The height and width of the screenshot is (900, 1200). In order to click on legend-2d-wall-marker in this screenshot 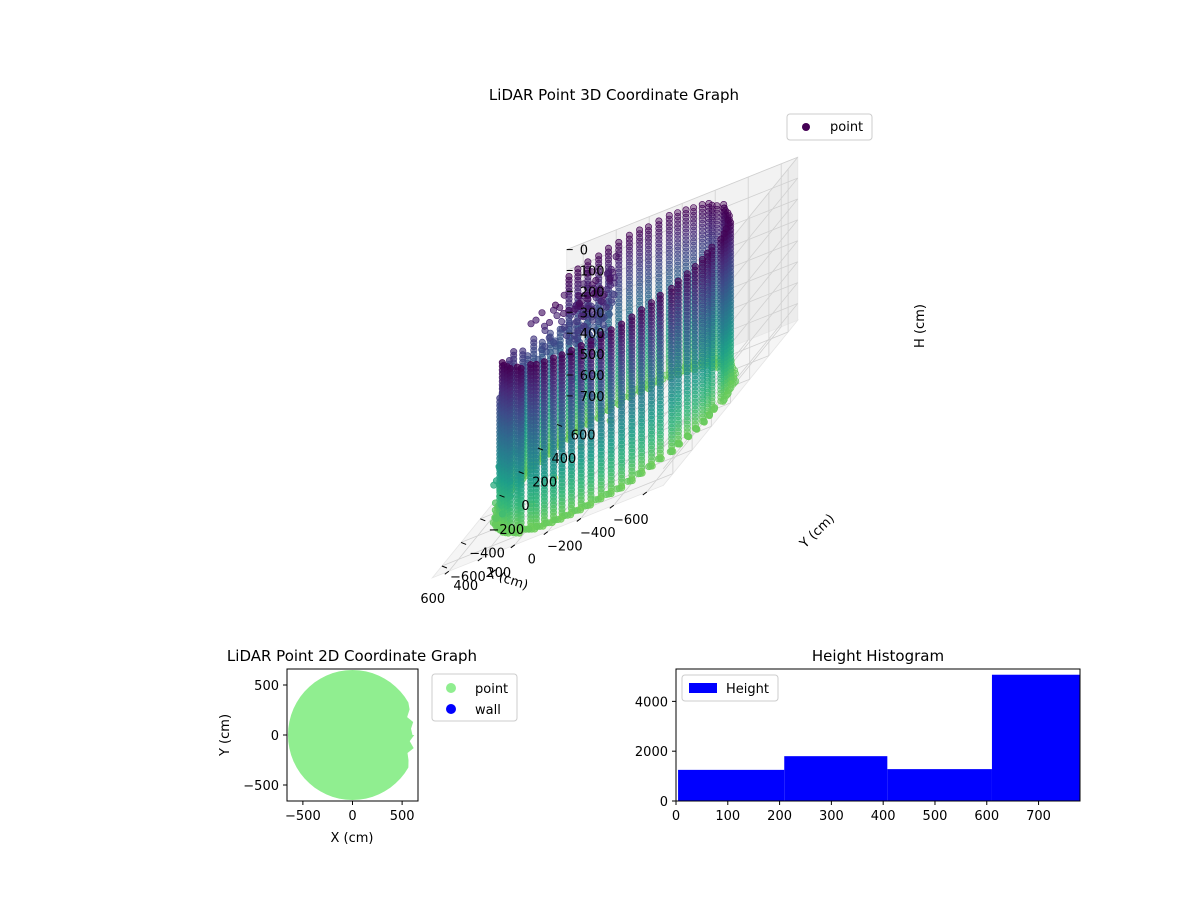, I will do `click(451, 709)`.